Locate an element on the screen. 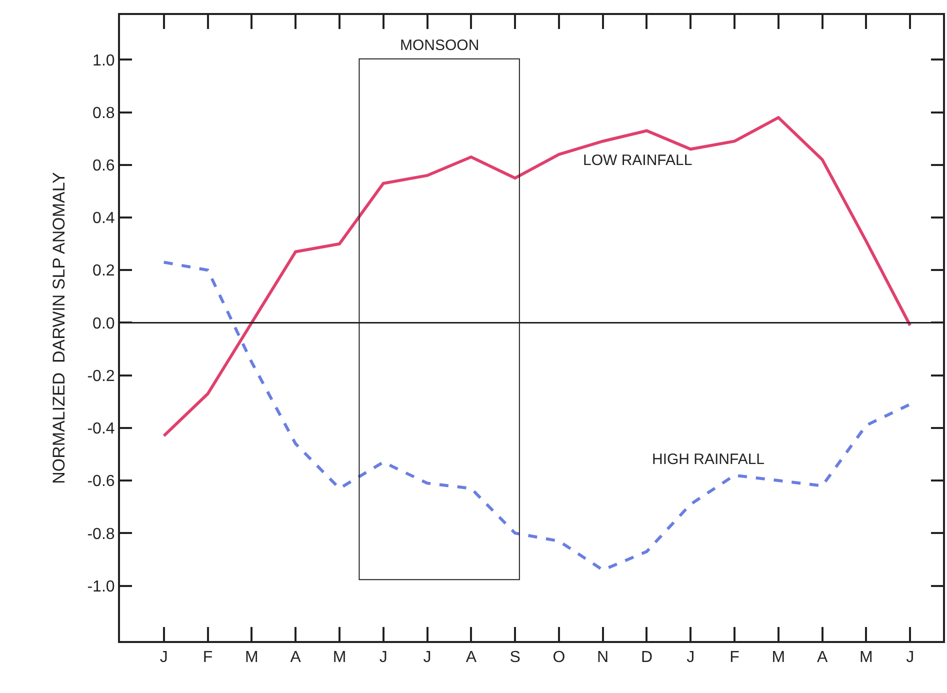 This screenshot has width=947, height=693. y-tick-label: 0.6 is located at coordinates (103, 166).